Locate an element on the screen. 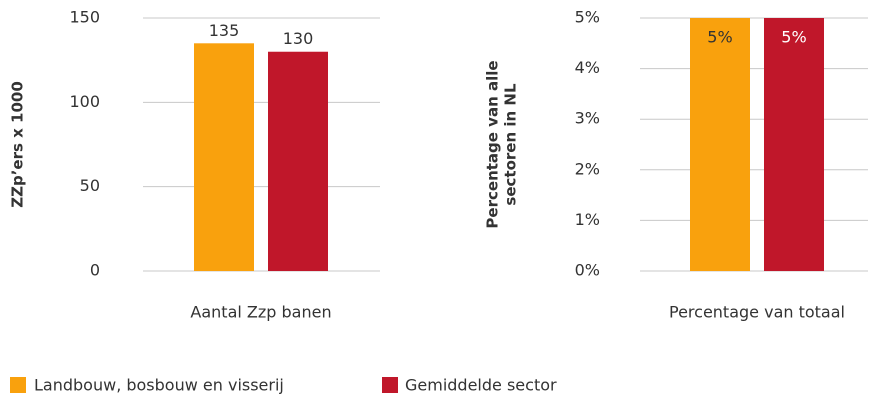 This screenshot has height=401, width=870. legend-label: Landbouw, bosbouw en visserij is located at coordinates (159, 385).